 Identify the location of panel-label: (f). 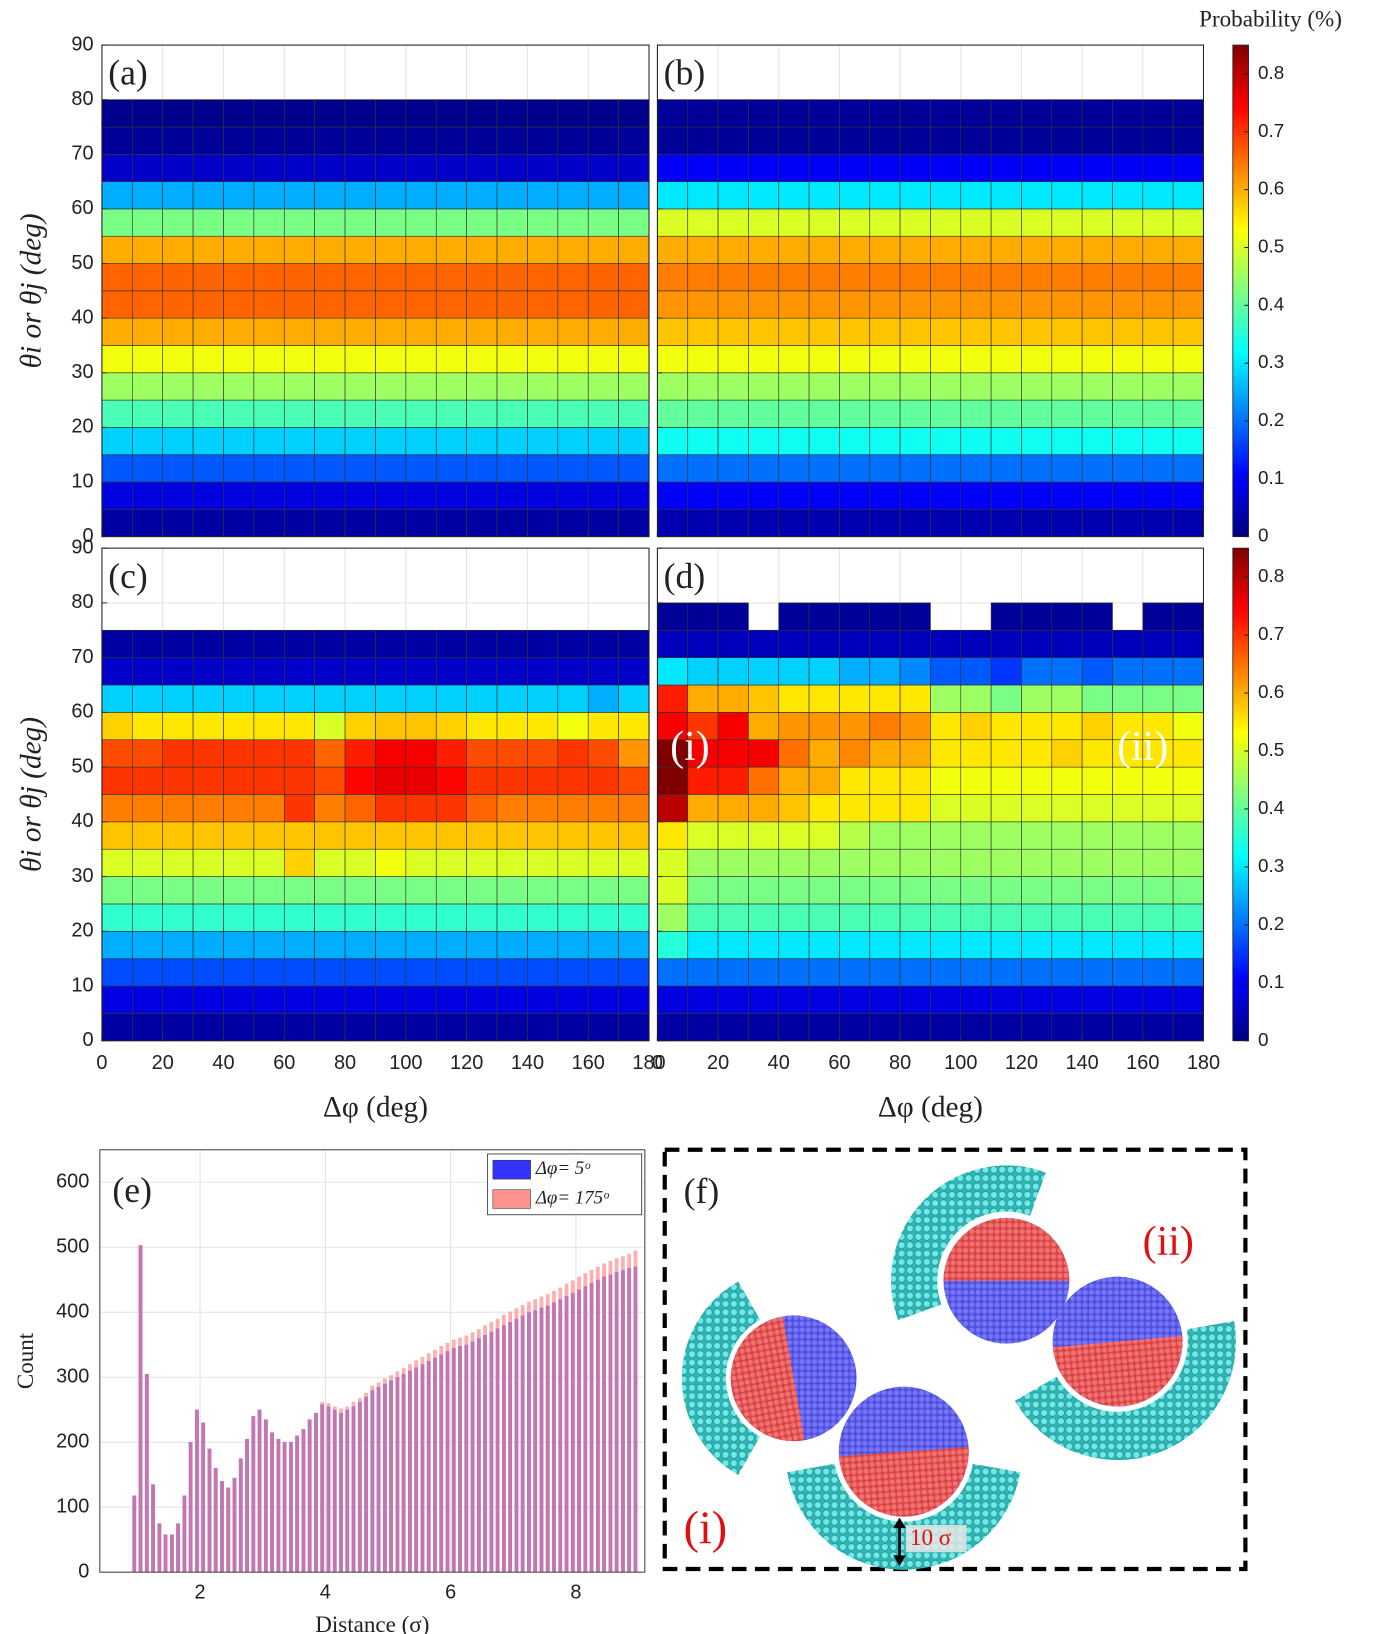
(702, 1191).